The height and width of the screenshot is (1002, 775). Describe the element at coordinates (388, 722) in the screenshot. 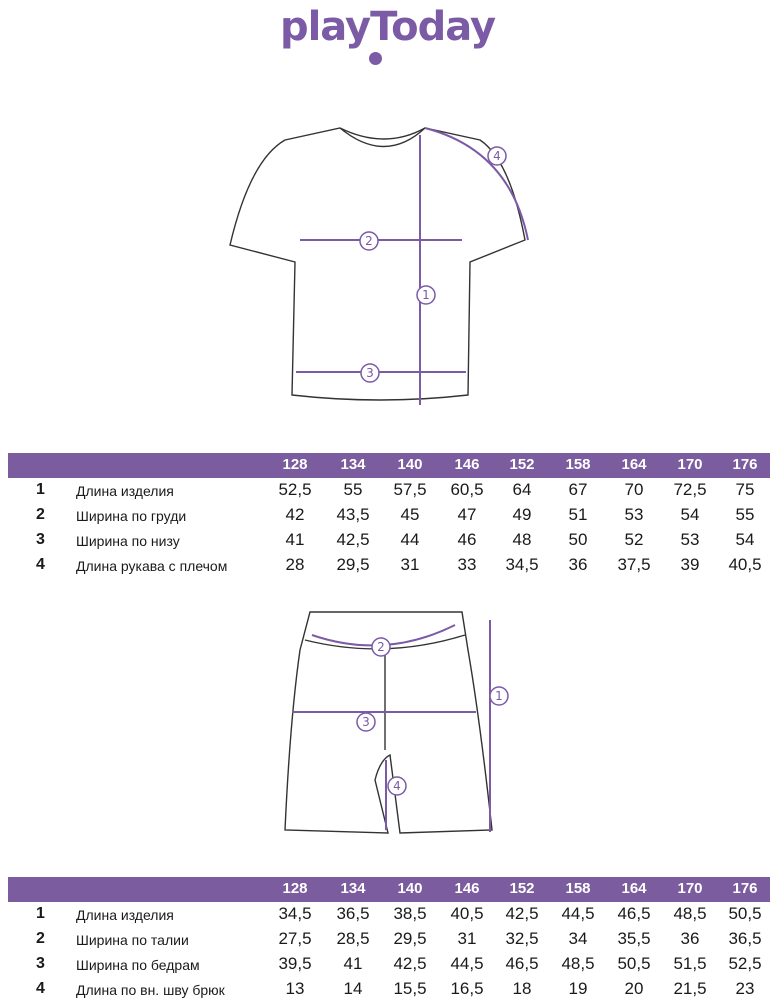

I see `shorts-outline` at that location.